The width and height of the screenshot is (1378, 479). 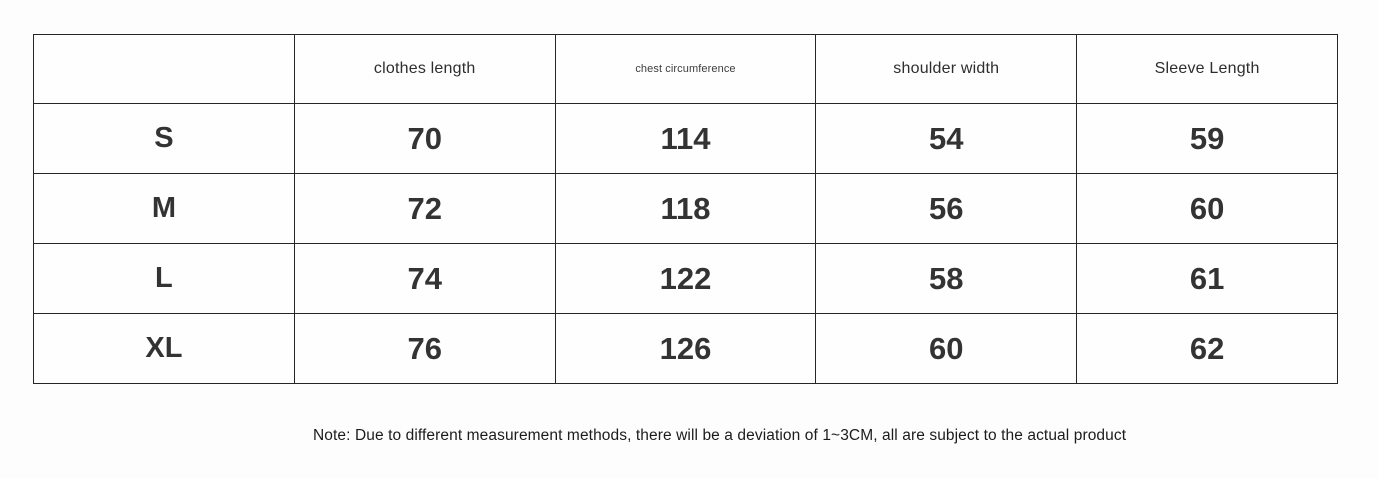 I want to click on size-label: M, so click(x=164, y=208).